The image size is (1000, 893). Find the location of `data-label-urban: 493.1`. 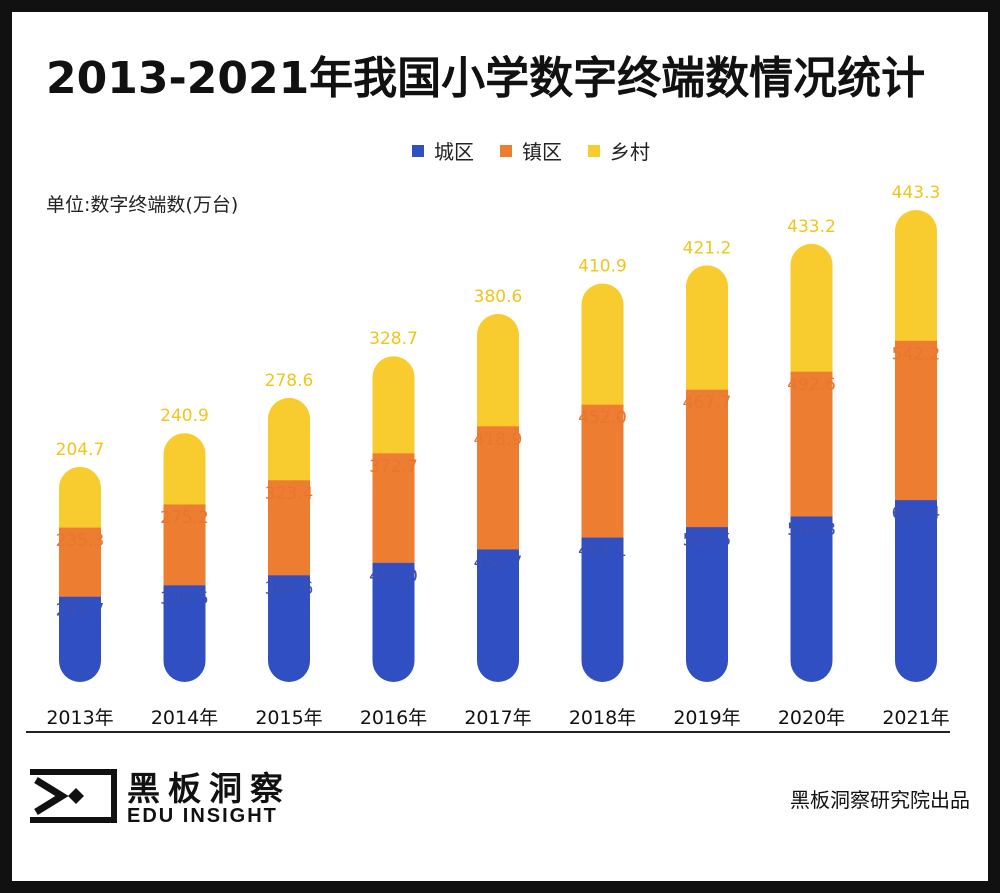

data-label-urban: 493.1 is located at coordinates (602, 551).